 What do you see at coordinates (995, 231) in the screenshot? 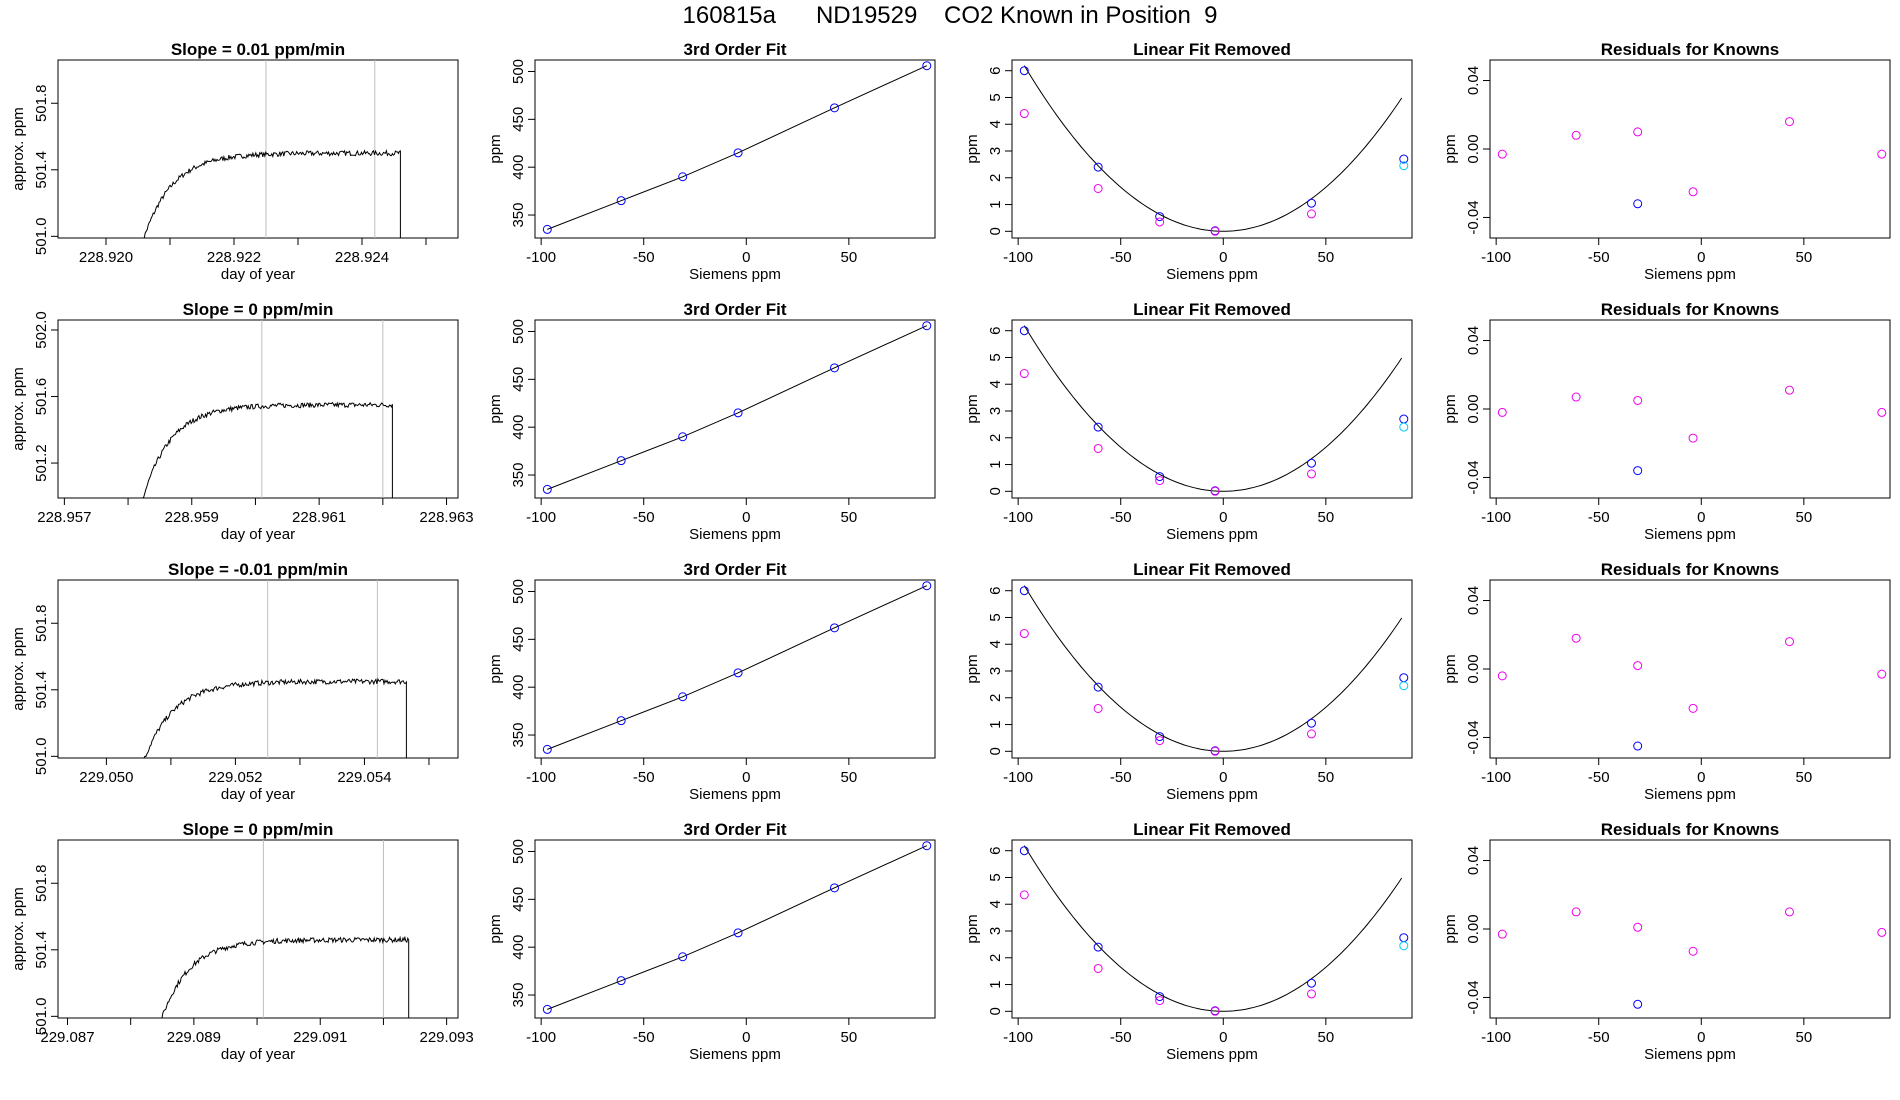
I see `y-tick-label: 0` at bounding box center [995, 231].